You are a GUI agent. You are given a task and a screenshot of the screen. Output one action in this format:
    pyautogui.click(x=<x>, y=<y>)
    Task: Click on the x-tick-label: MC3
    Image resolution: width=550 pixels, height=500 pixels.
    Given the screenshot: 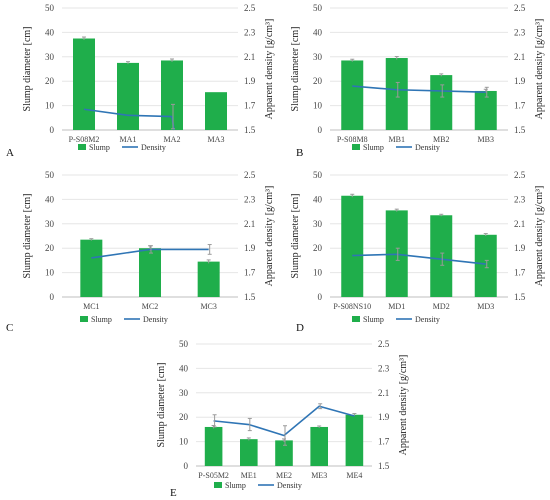 What is the action you would take?
    pyautogui.click(x=208, y=306)
    